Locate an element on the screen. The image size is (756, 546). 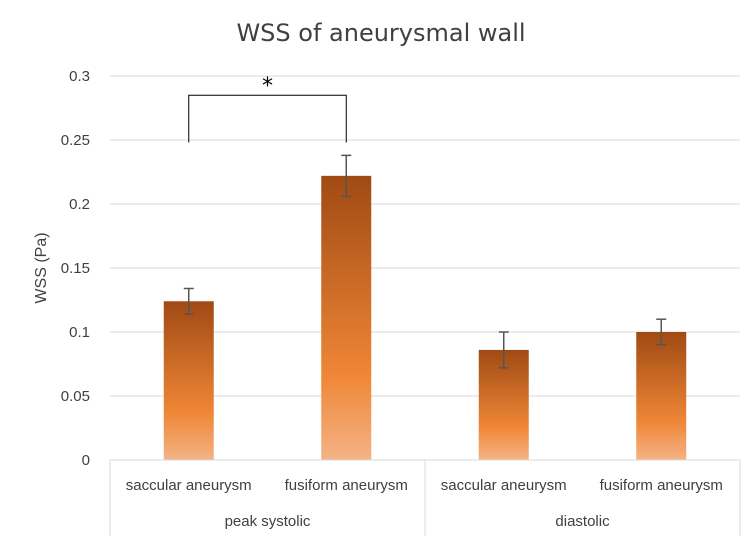
significance-annotation: * is located at coordinates (267, 108).